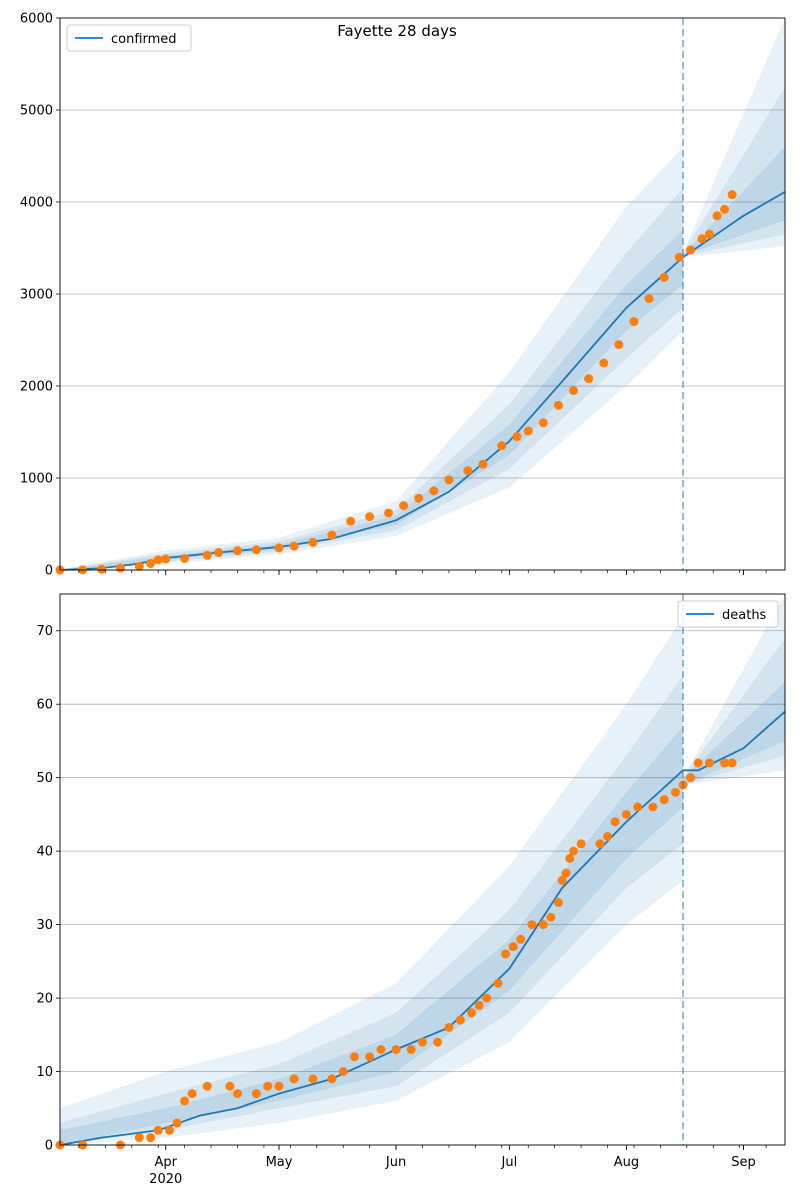 The height and width of the screenshot is (1200, 800). I want to click on x-tick-label: Apr, so click(165, 1162).